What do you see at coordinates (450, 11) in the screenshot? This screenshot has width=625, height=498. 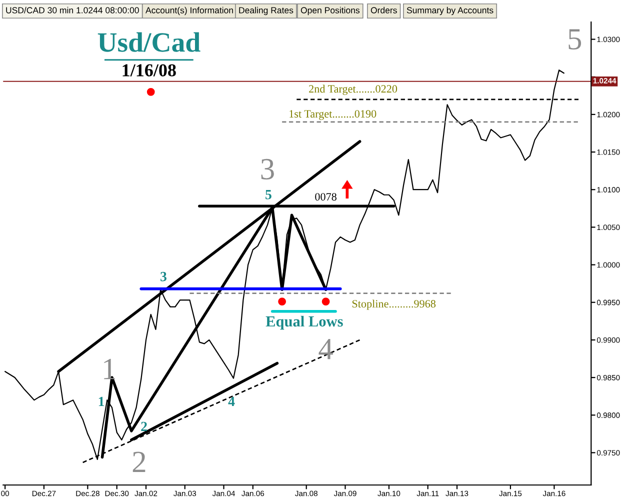 I see `text: Summary by Accounts` at bounding box center [450, 11].